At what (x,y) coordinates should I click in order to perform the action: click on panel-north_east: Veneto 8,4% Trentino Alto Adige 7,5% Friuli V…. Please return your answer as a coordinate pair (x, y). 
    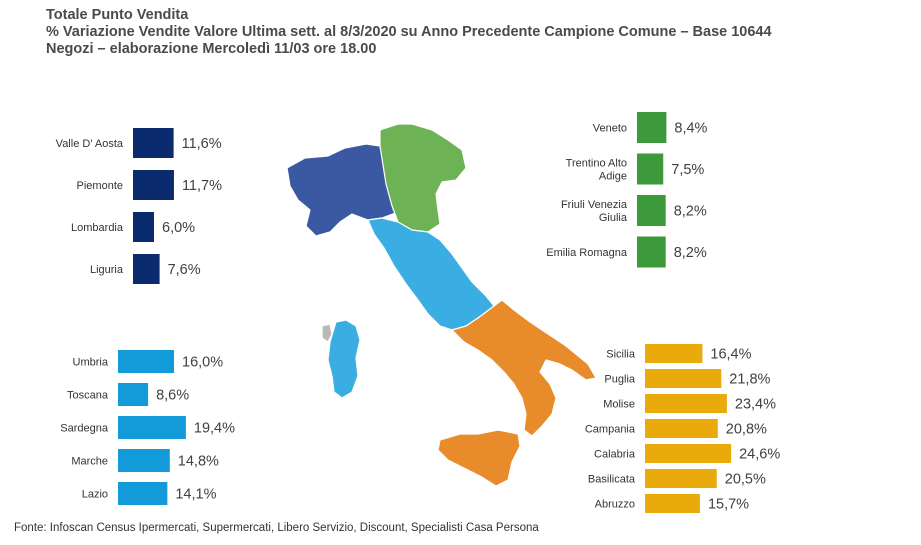
    Looking at the image, I should click on (627, 190).